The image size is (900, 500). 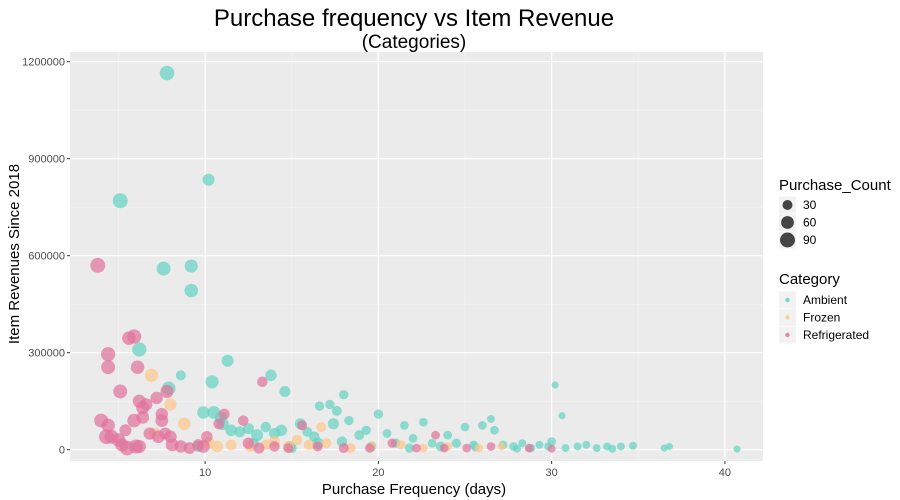 I want to click on chart-subtitle: (Categories), so click(x=414, y=42).